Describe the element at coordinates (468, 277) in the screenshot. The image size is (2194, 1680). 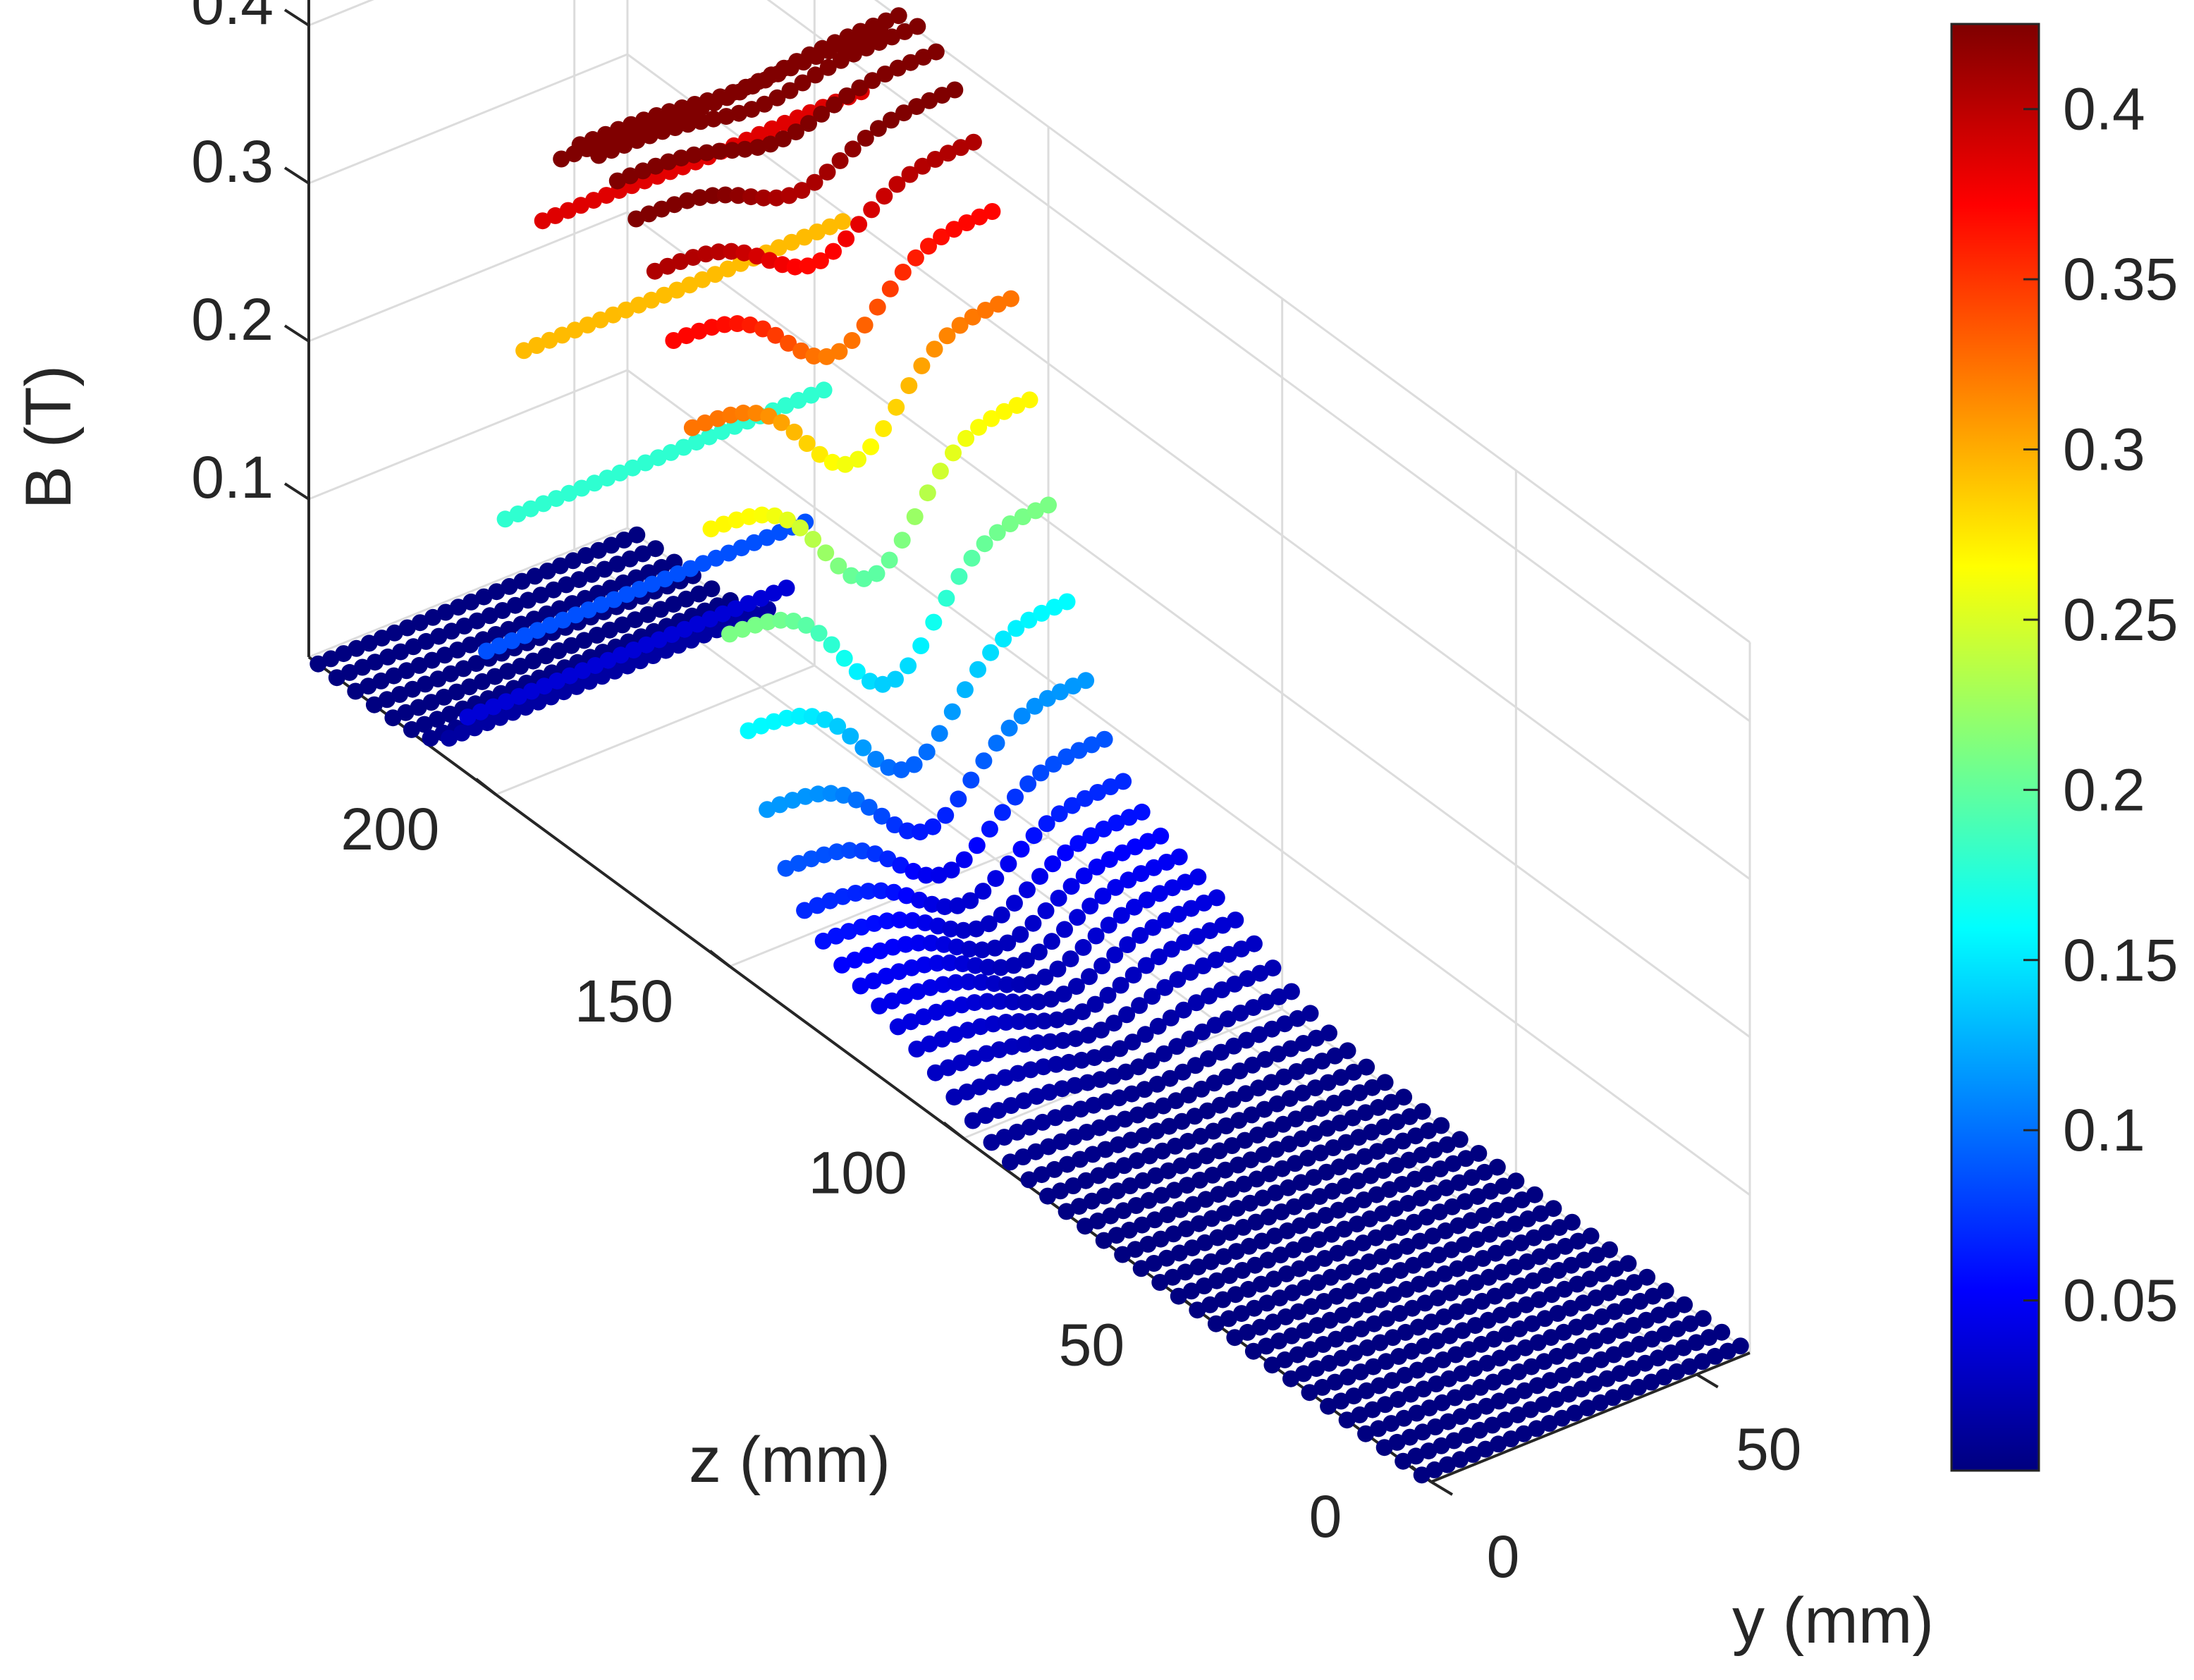
I see `grid-line` at that location.